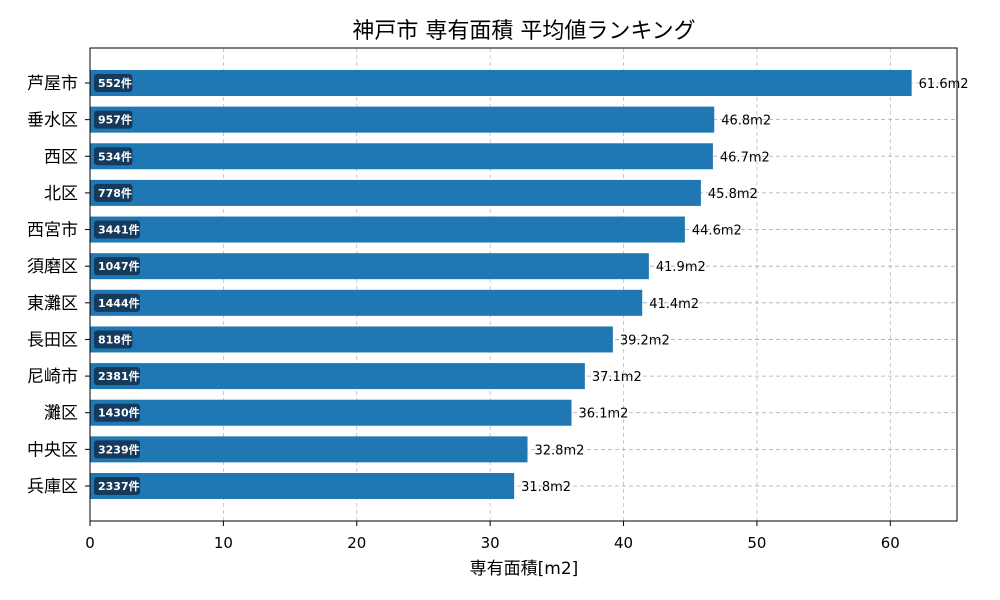  What do you see at coordinates (61, 414) in the screenshot?
I see `y-tick-label: 灘区` at bounding box center [61, 414].